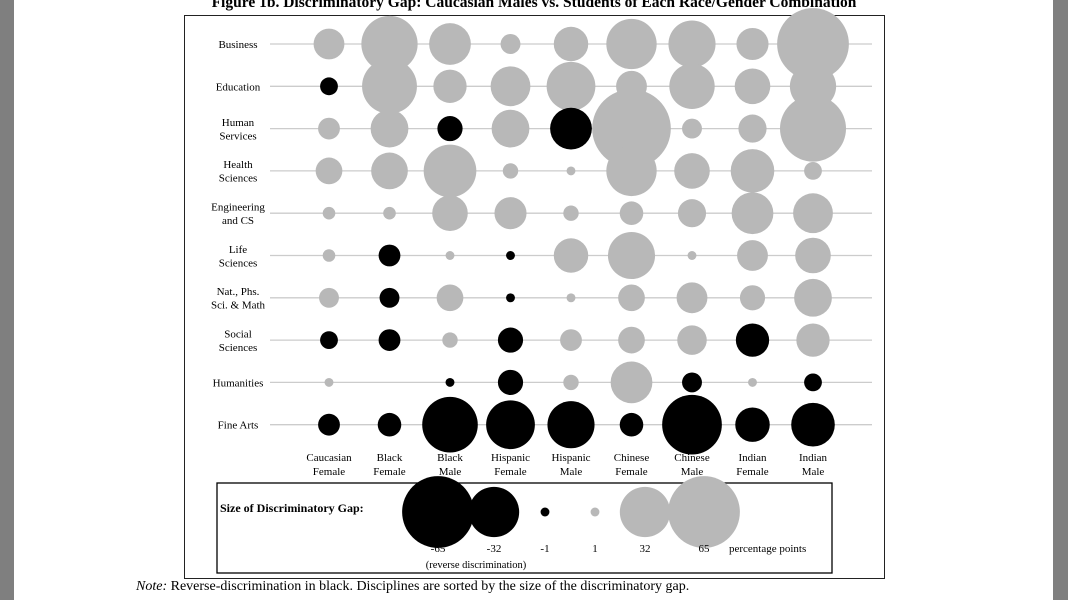  I want to click on legend-note: (reverse discrimination), so click(476, 565).